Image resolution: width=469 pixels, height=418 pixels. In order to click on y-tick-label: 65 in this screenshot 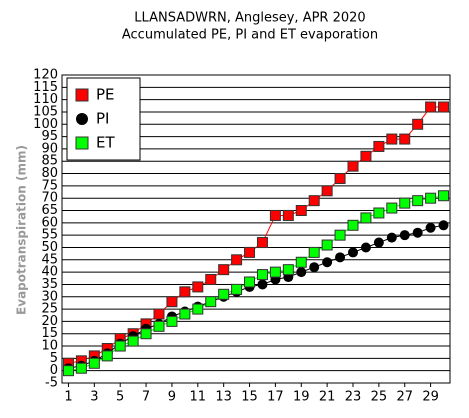, I will do `click(49, 210)`.